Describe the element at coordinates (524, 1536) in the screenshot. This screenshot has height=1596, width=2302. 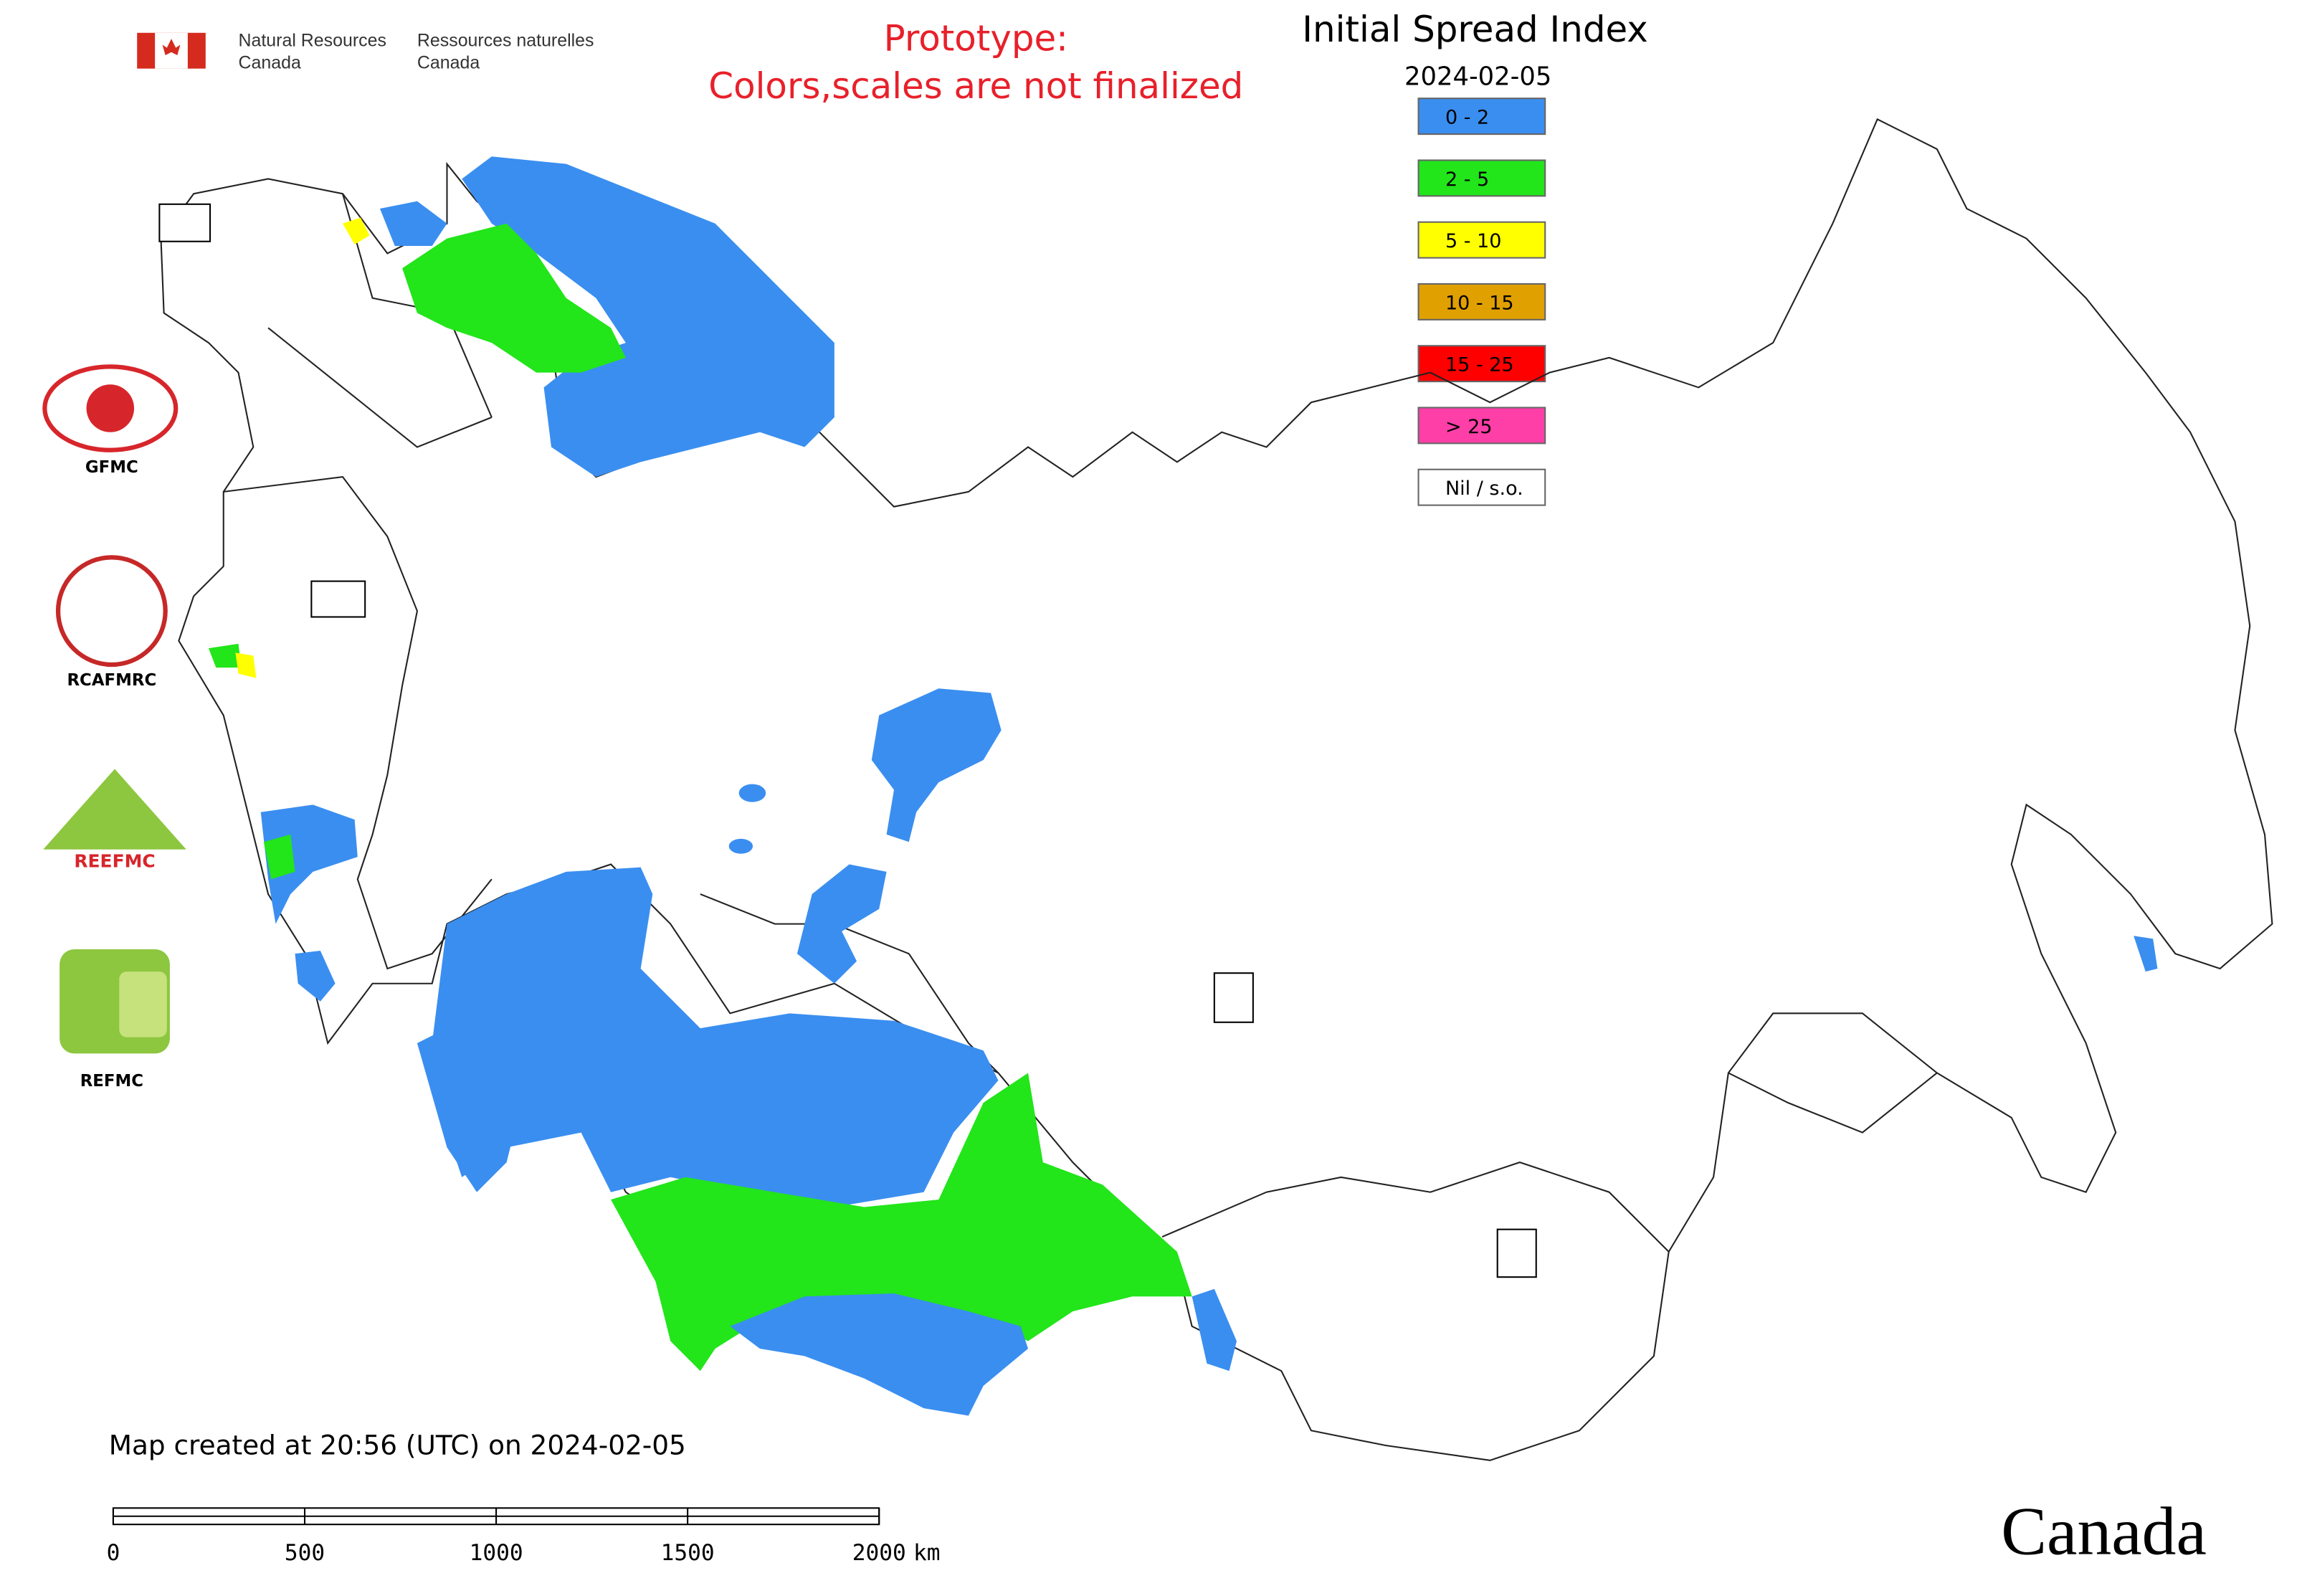
I see `scale-bar: 0 500 1000 1500 2000 km` at that location.